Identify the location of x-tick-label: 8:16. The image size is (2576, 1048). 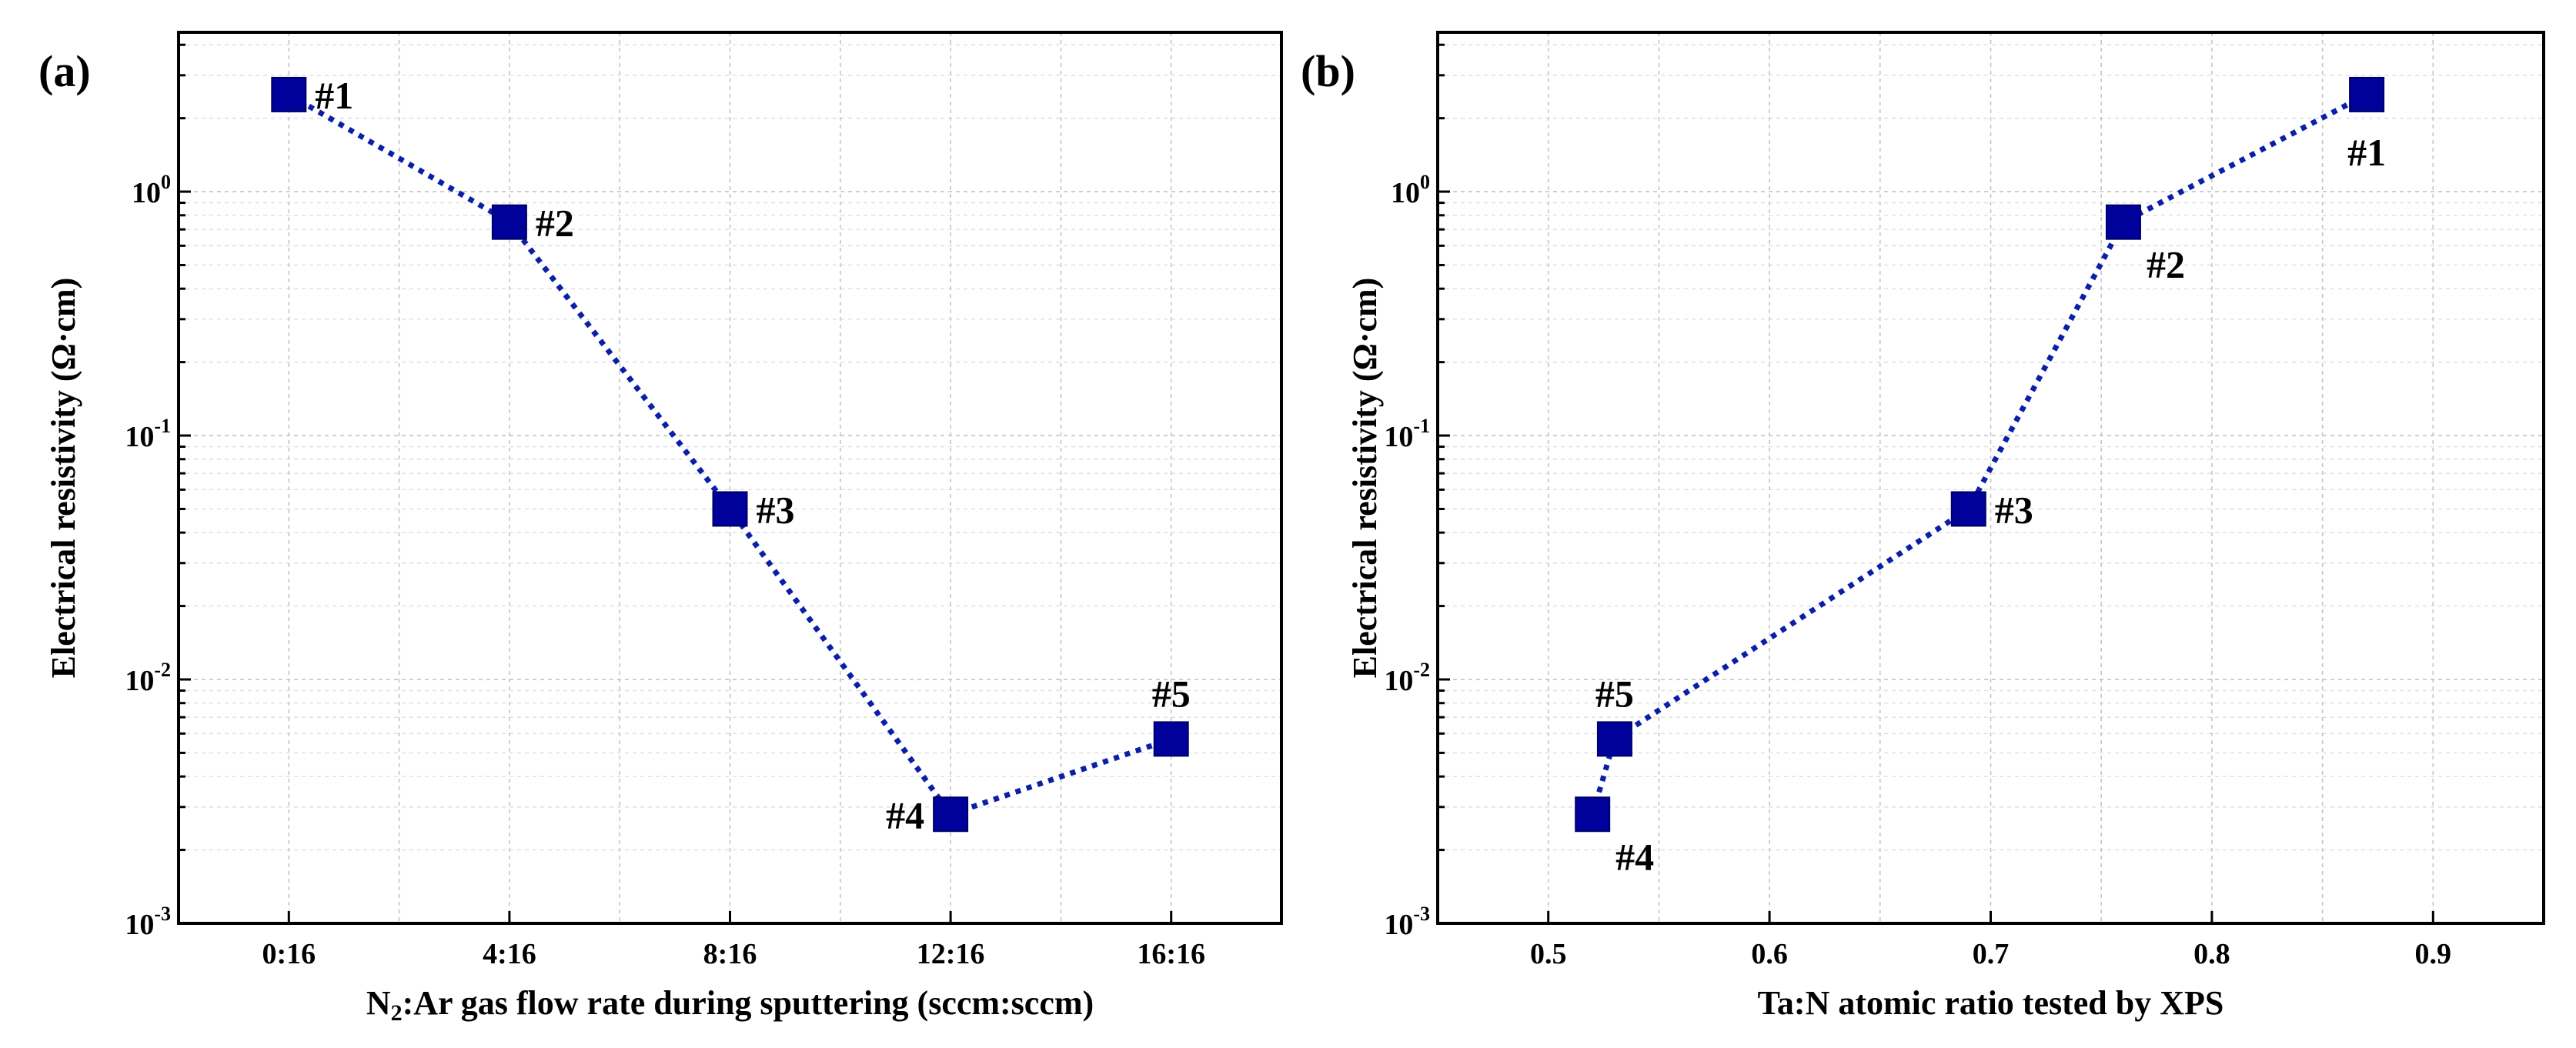
(730, 954).